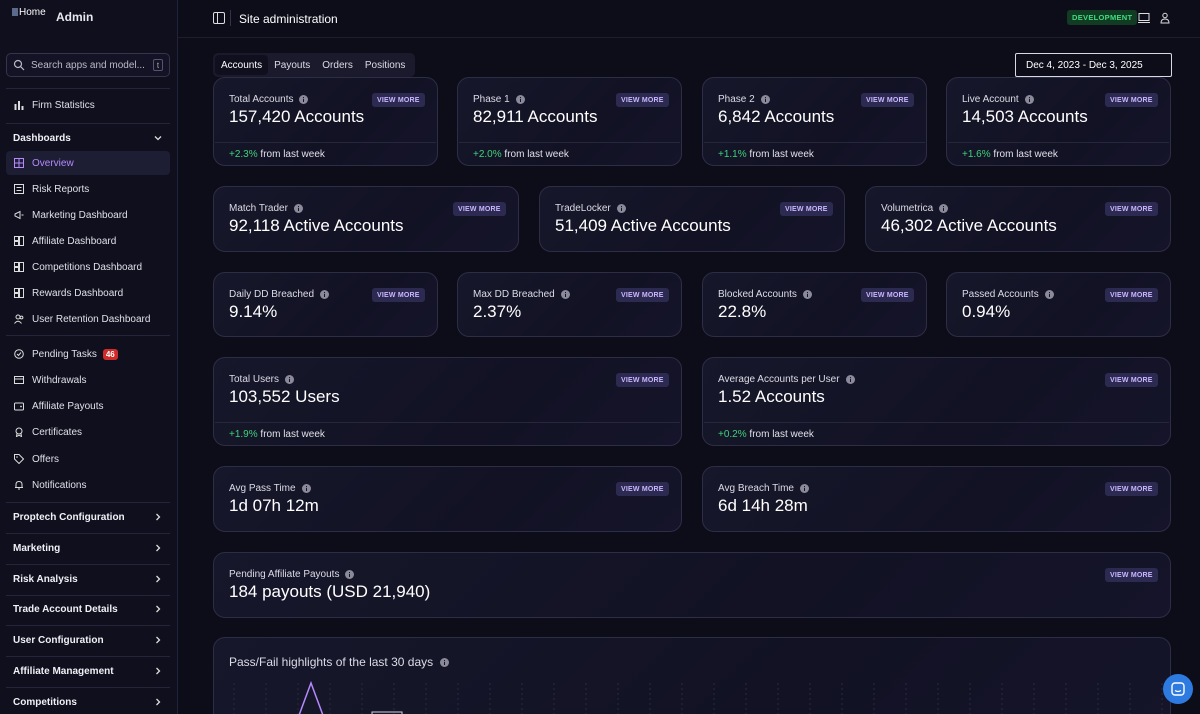  What do you see at coordinates (19, 485) in the screenshot?
I see `bell-icon` at bounding box center [19, 485].